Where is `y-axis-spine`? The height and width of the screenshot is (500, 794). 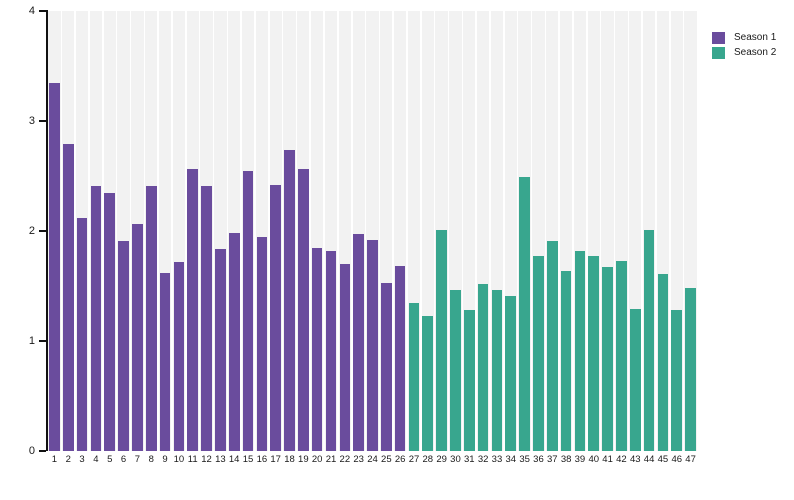
y-axis-spine is located at coordinates (47, 230).